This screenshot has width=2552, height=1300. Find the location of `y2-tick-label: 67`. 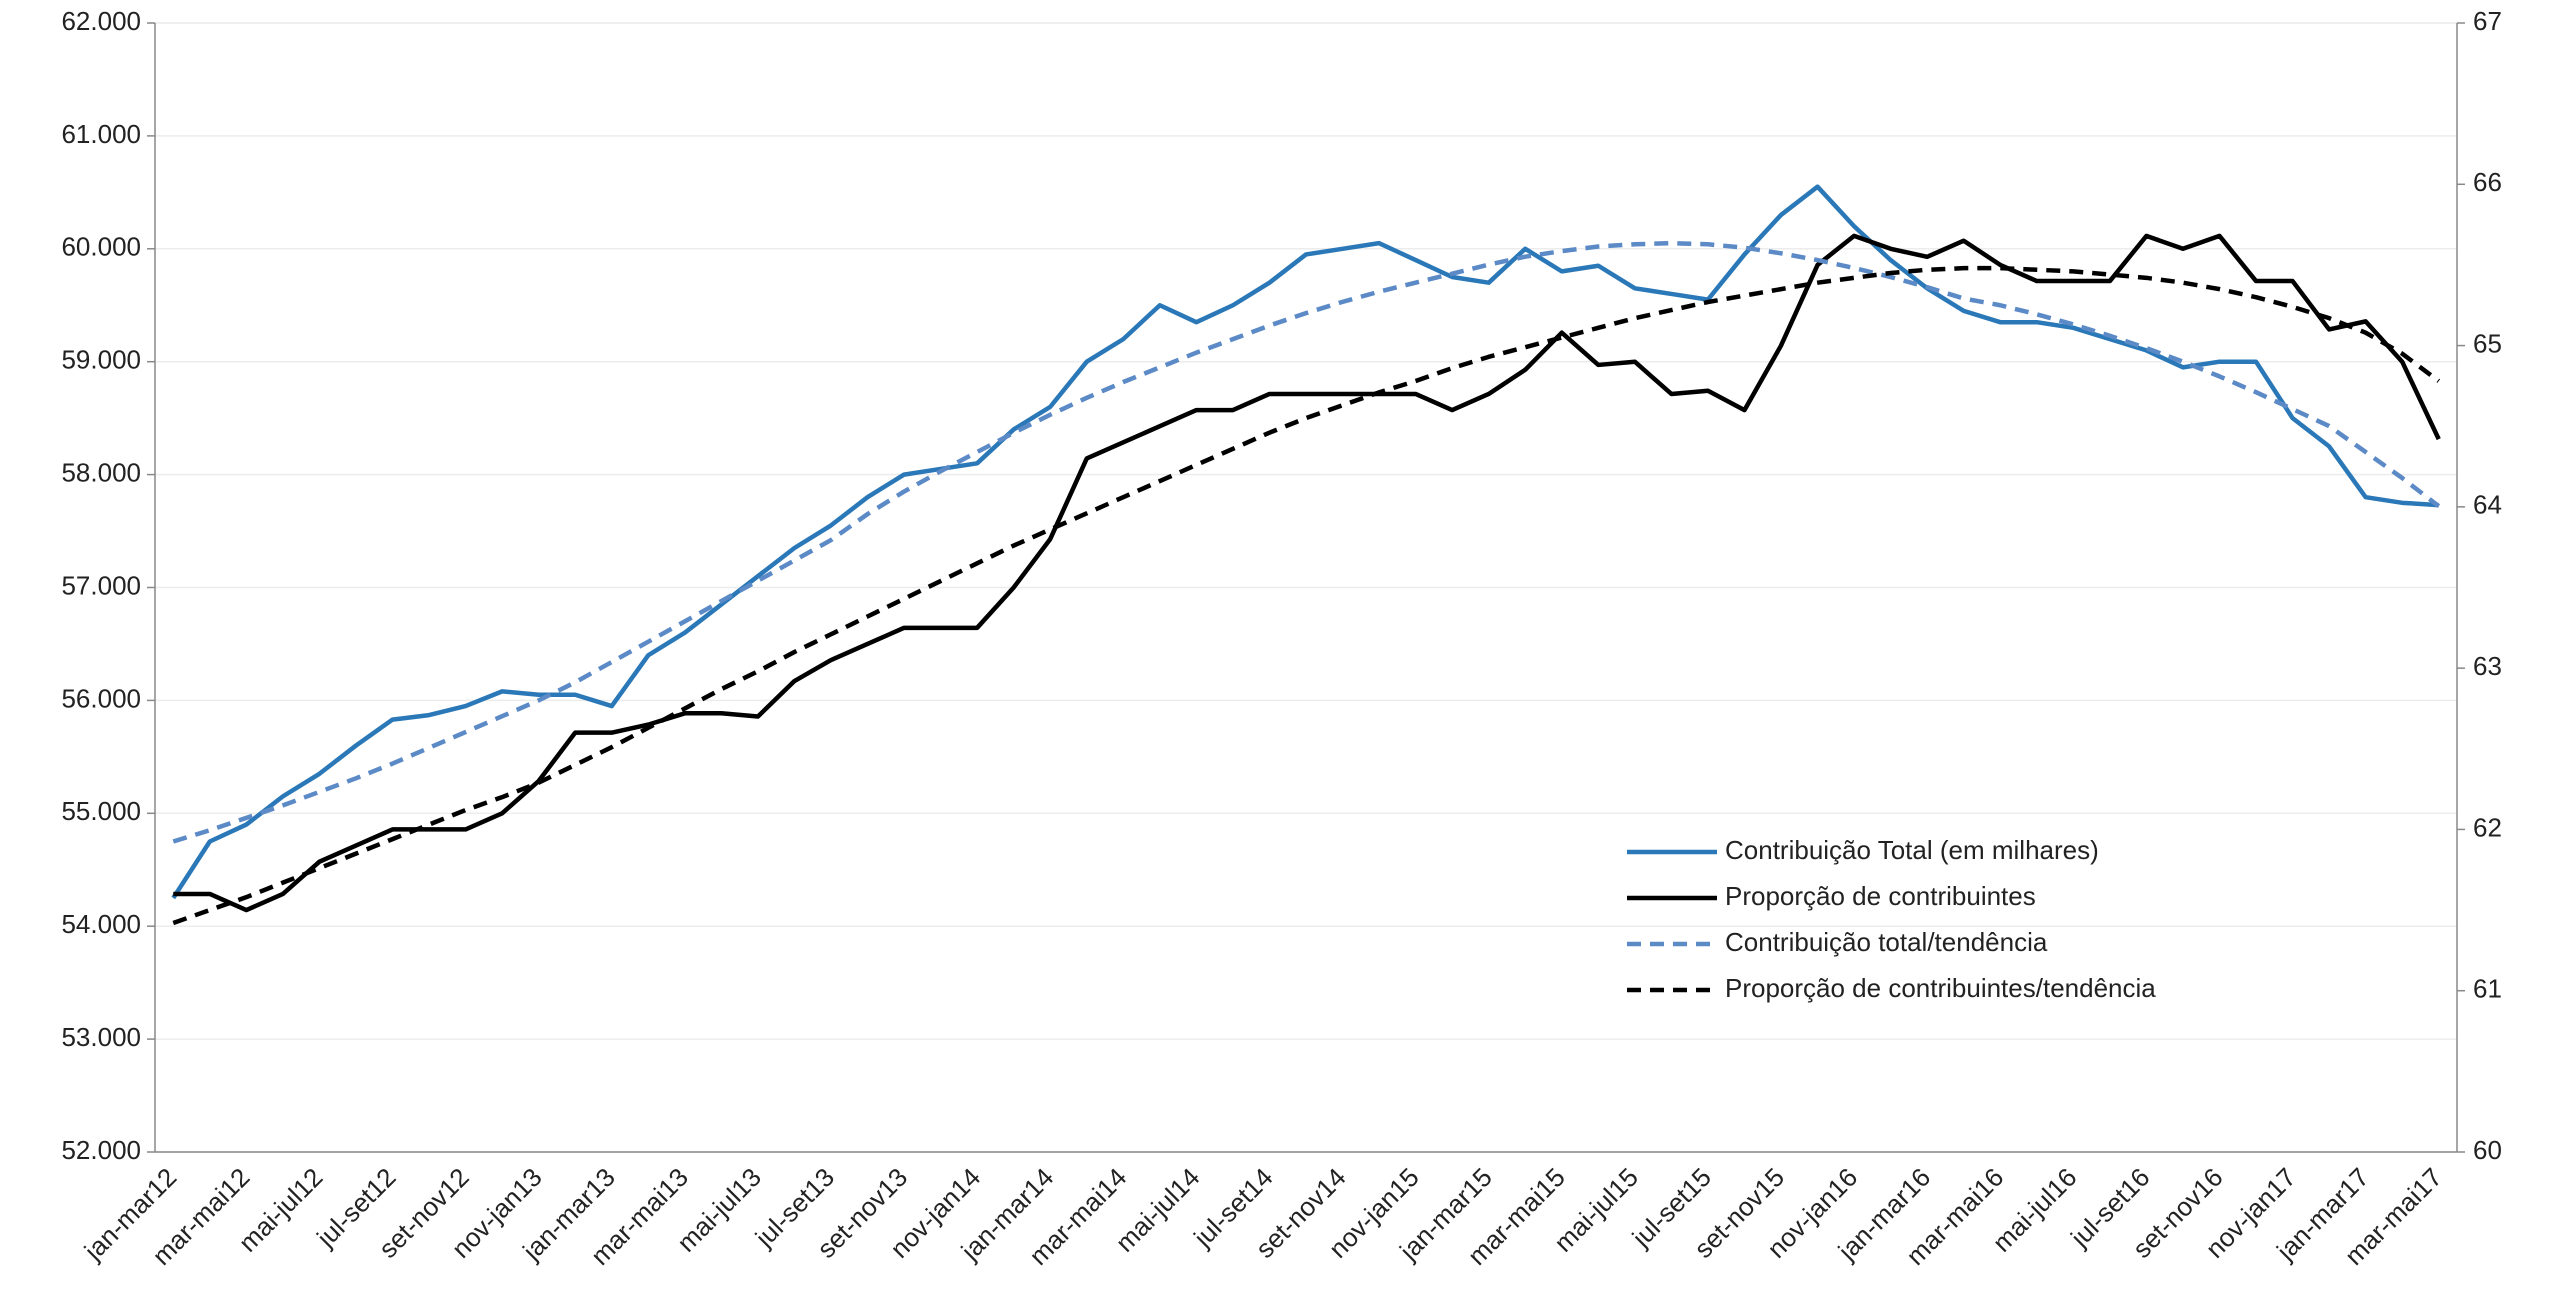

y2-tick-label: 67 is located at coordinates (2487, 21).